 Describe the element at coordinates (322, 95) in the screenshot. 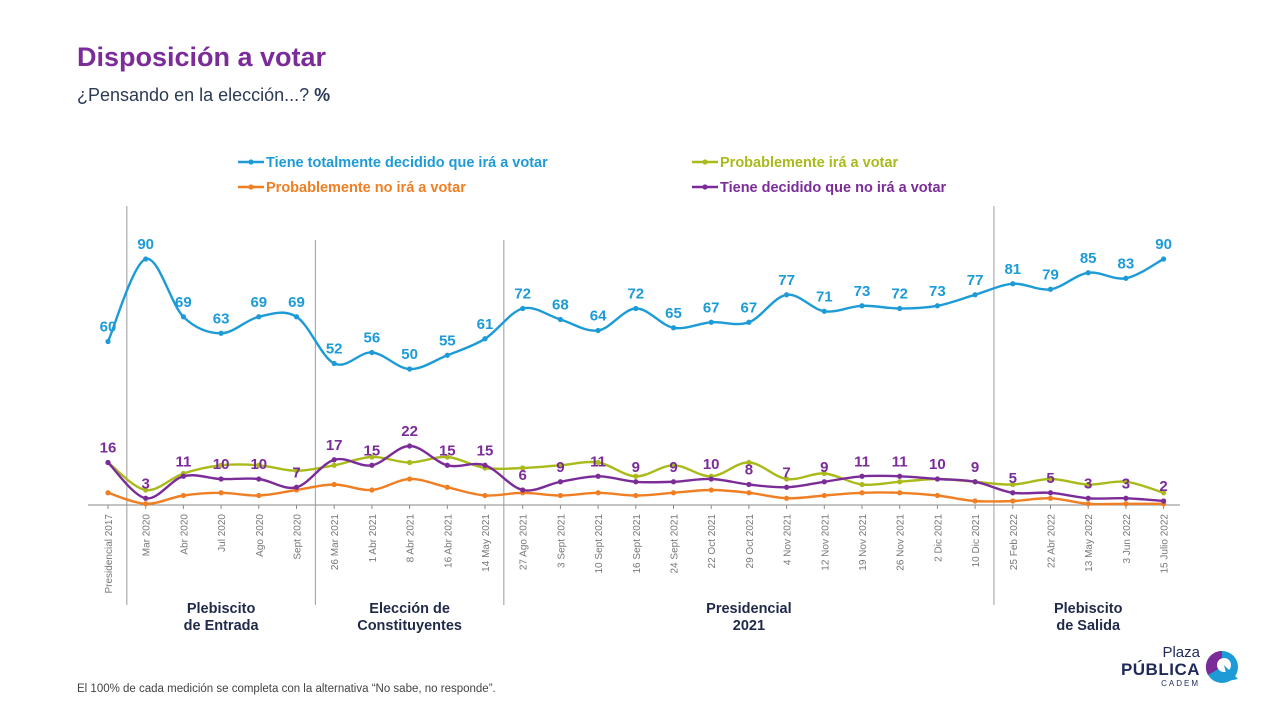

I see `subtitle-unit: %` at that location.